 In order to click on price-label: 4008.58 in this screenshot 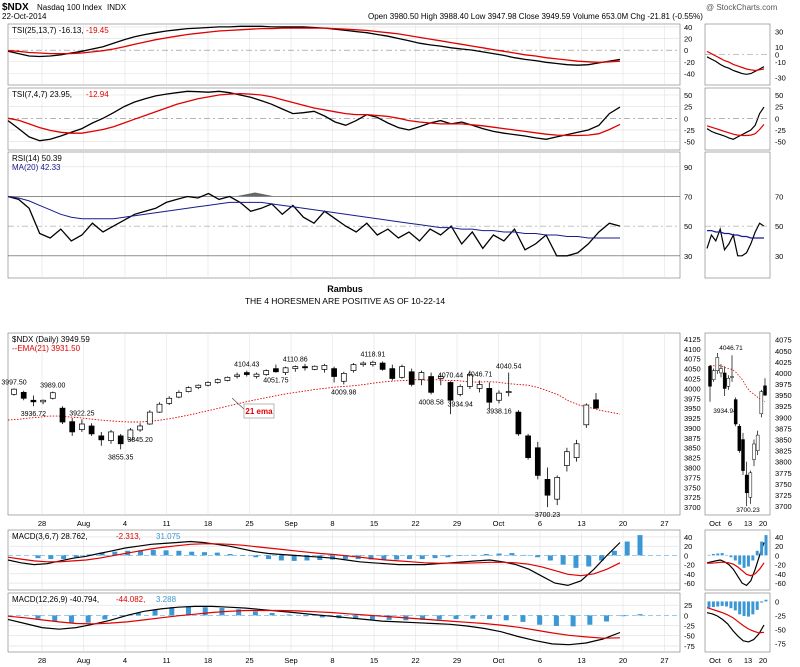, I will do `click(430, 402)`.